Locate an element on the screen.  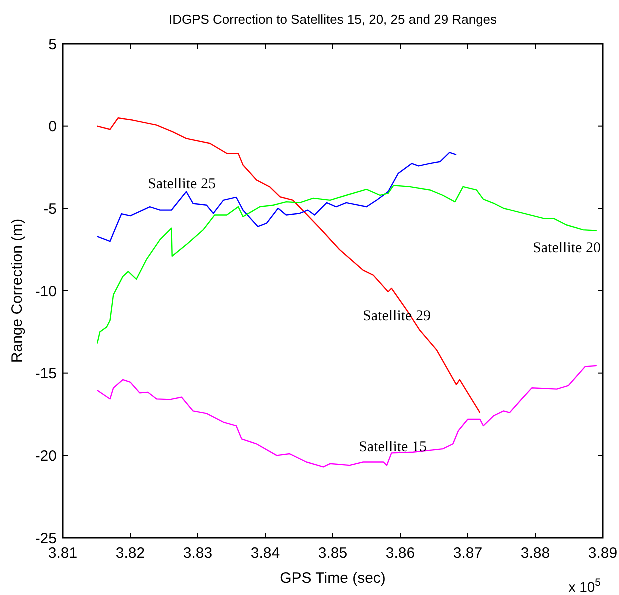
y-tick-label: 5 is located at coordinates (52, 45).